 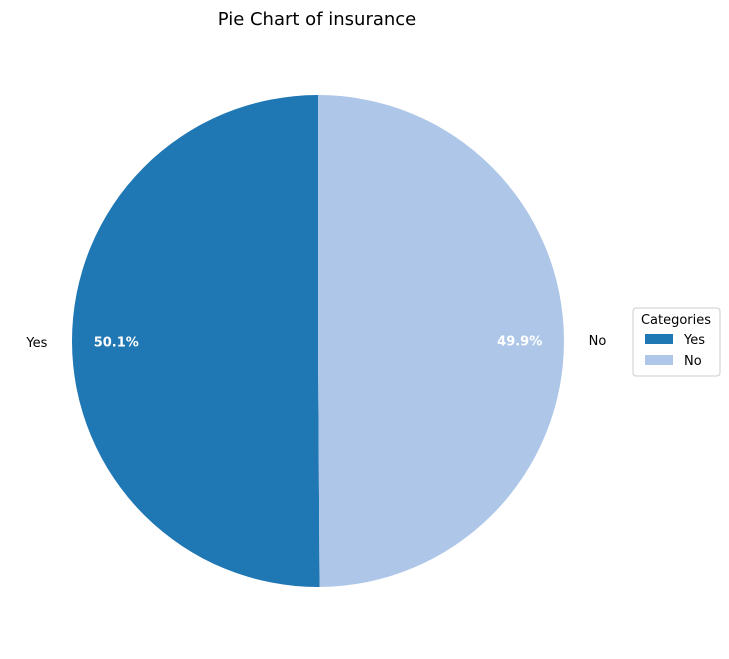 What do you see at coordinates (317, 19) in the screenshot?
I see `chart-title: Pie Chart of insurance` at bounding box center [317, 19].